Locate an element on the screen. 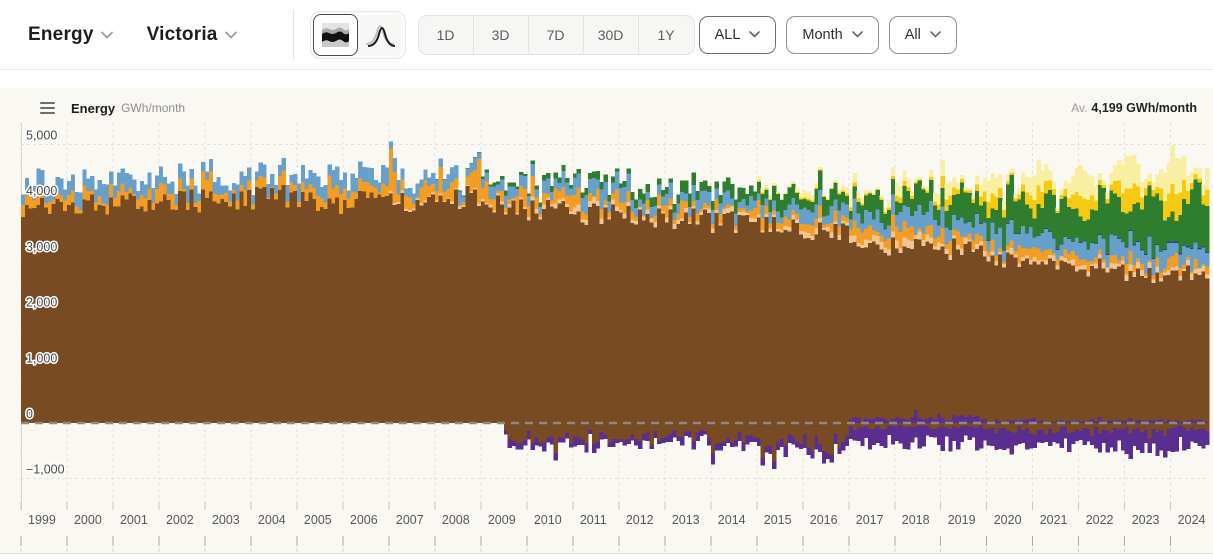 This screenshot has height=559, width=1213. svg-text: −1,000 is located at coordinates (45, 470).